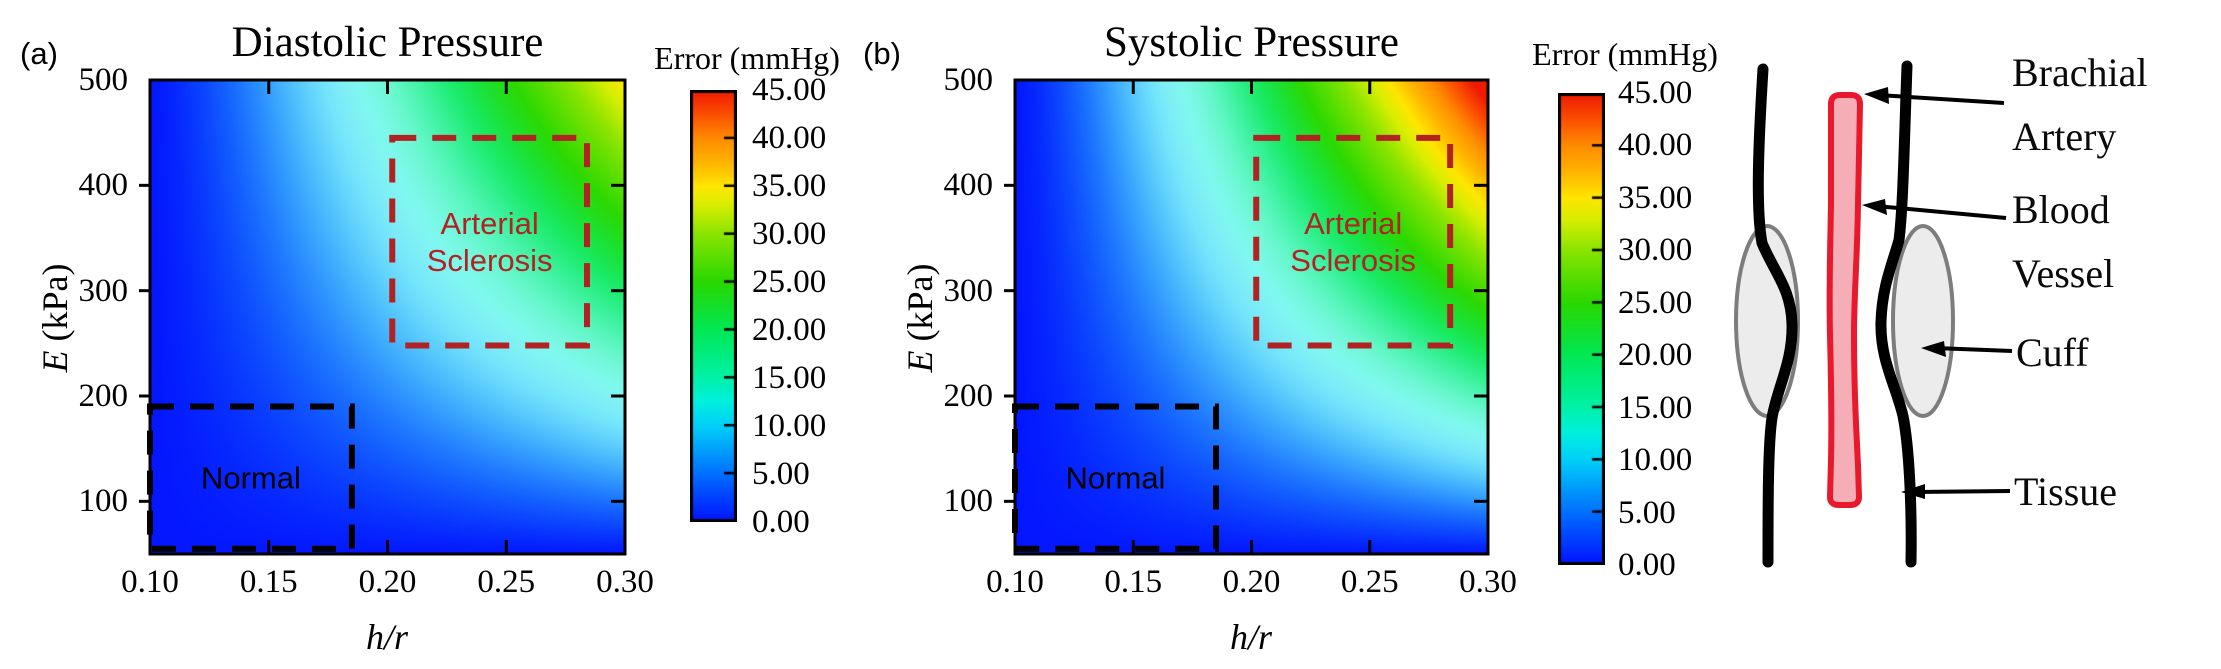  I want to click on arrow-tissue, so click(1962, 491).